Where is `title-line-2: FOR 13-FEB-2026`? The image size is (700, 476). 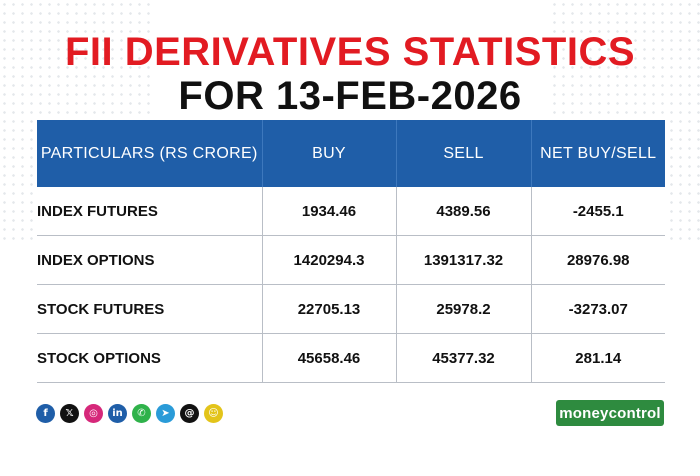 title-line-2: FOR 13-FEB-2026 is located at coordinates (350, 96).